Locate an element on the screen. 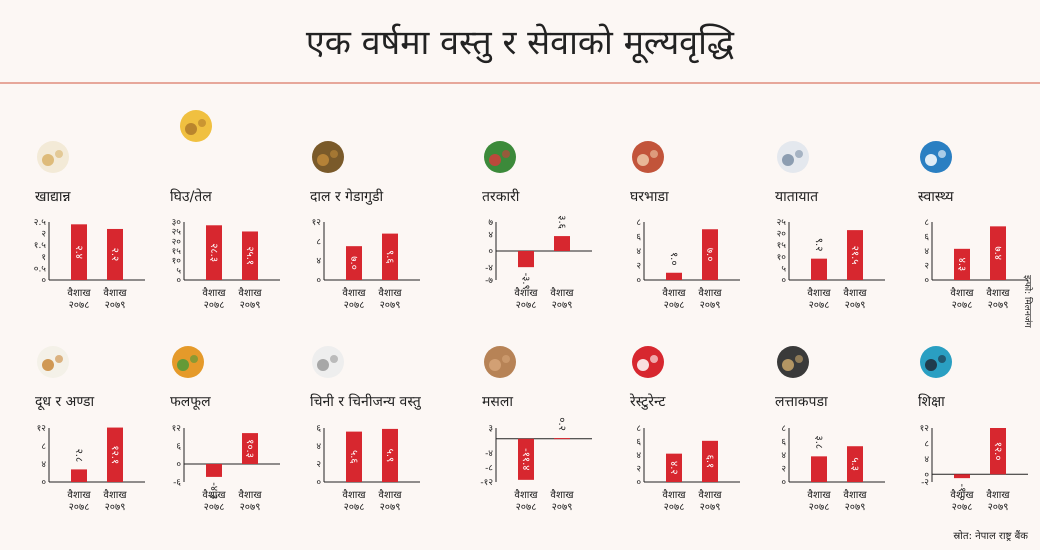 The height and width of the screenshot is (550, 1040). milk-egg-icon is located at coordinates (53, 362).